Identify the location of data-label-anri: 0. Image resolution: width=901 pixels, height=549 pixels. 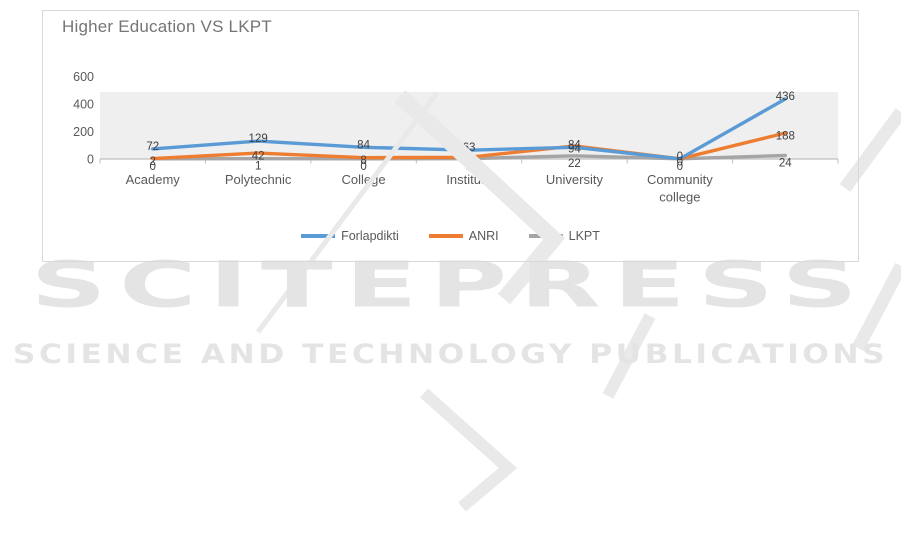
(680, 162).